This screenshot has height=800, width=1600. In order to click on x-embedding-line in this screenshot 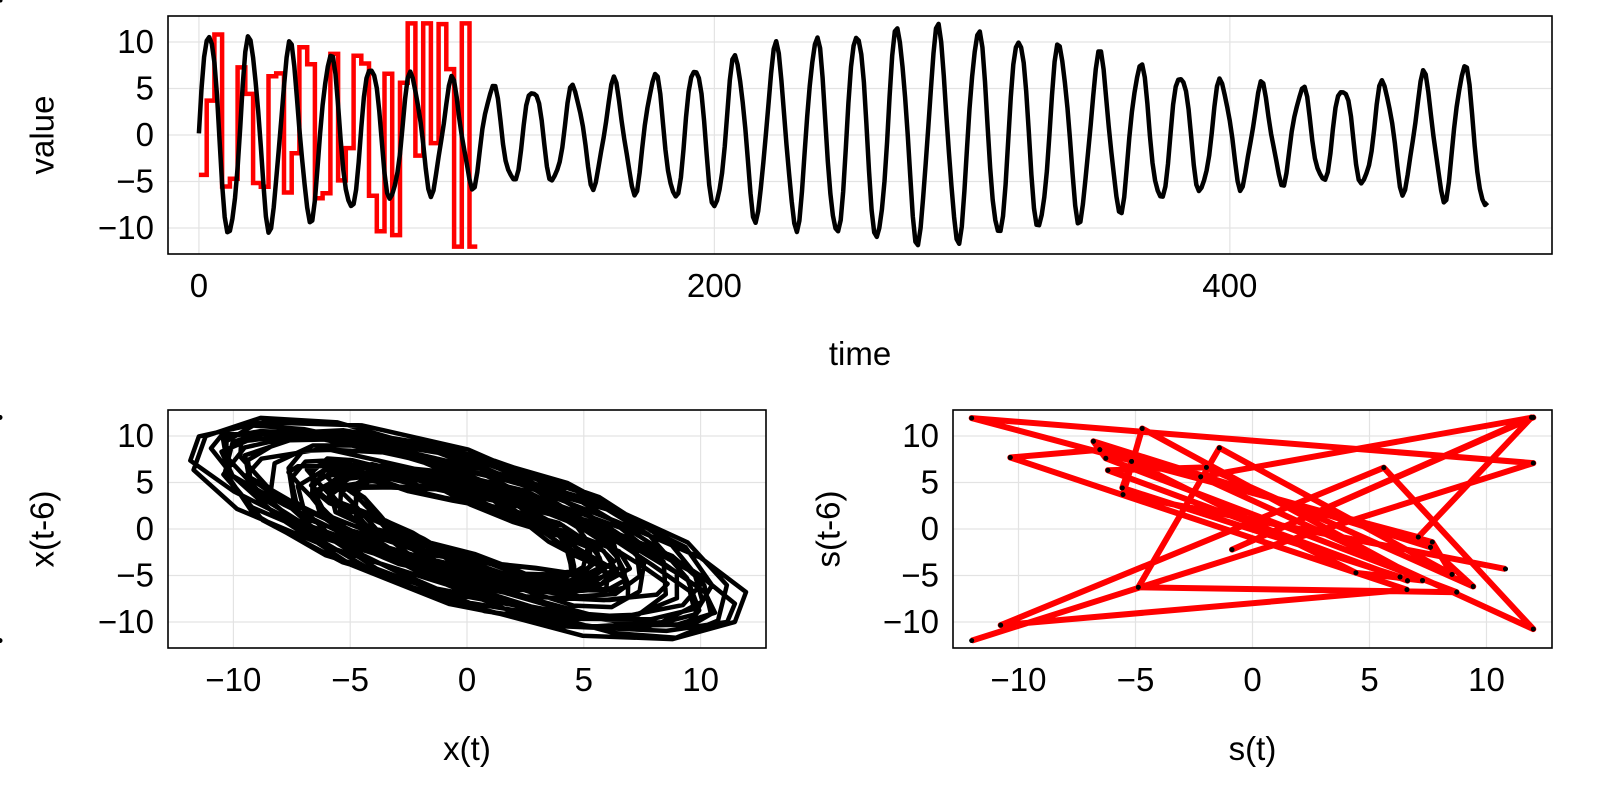, I will do `click(468, 528)`.